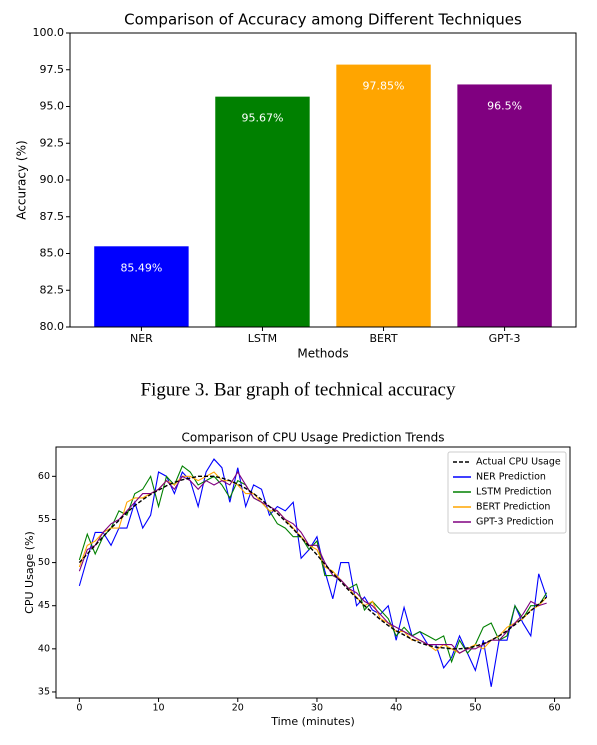  What do you see at coordinates (262, 118) in the screenshot?
I see `value-label: 95.67%` at bounding box center [262, 118].